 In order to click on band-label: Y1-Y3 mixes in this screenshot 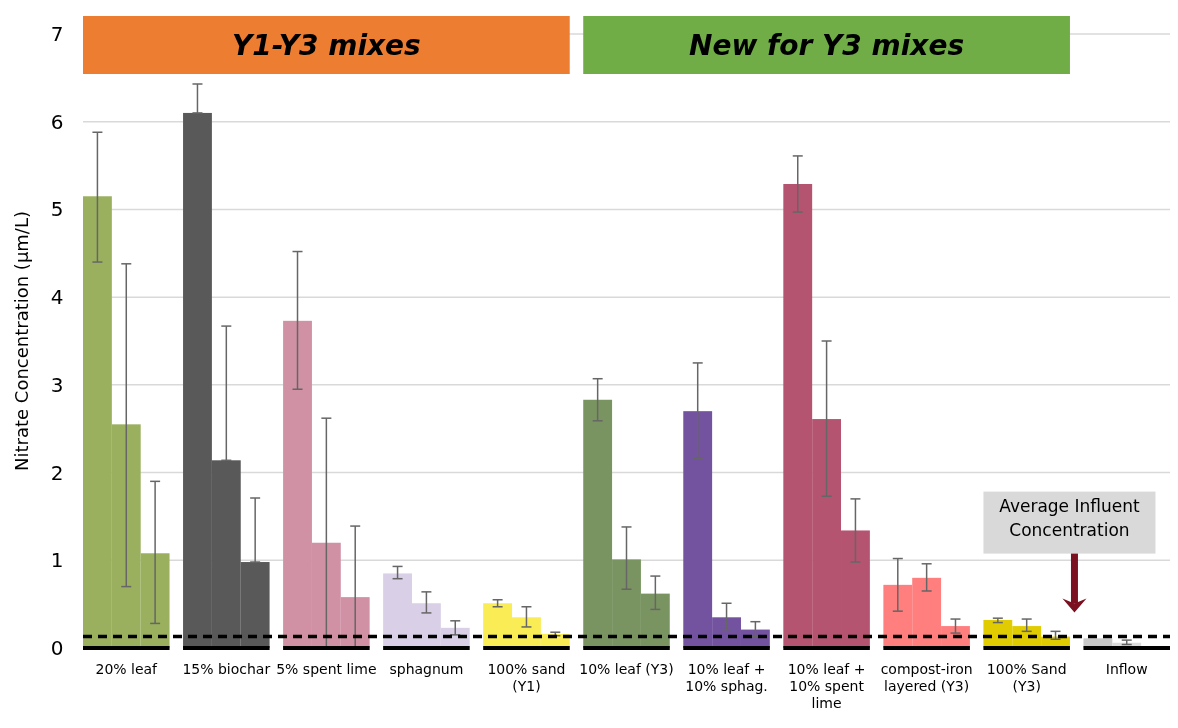, I will do `click(326, 45)`.